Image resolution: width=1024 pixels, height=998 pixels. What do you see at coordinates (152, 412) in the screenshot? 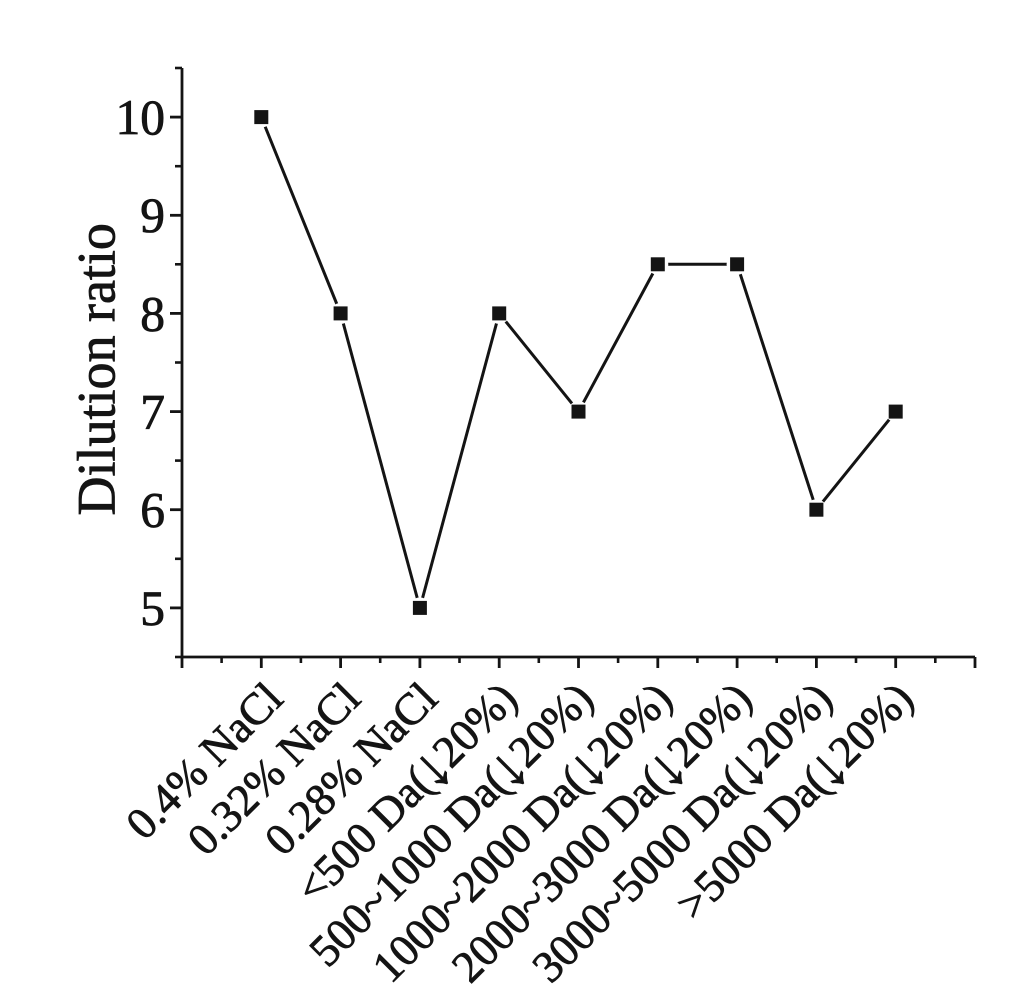
I see `svg-text: 7` at bounding box center [152, 412].